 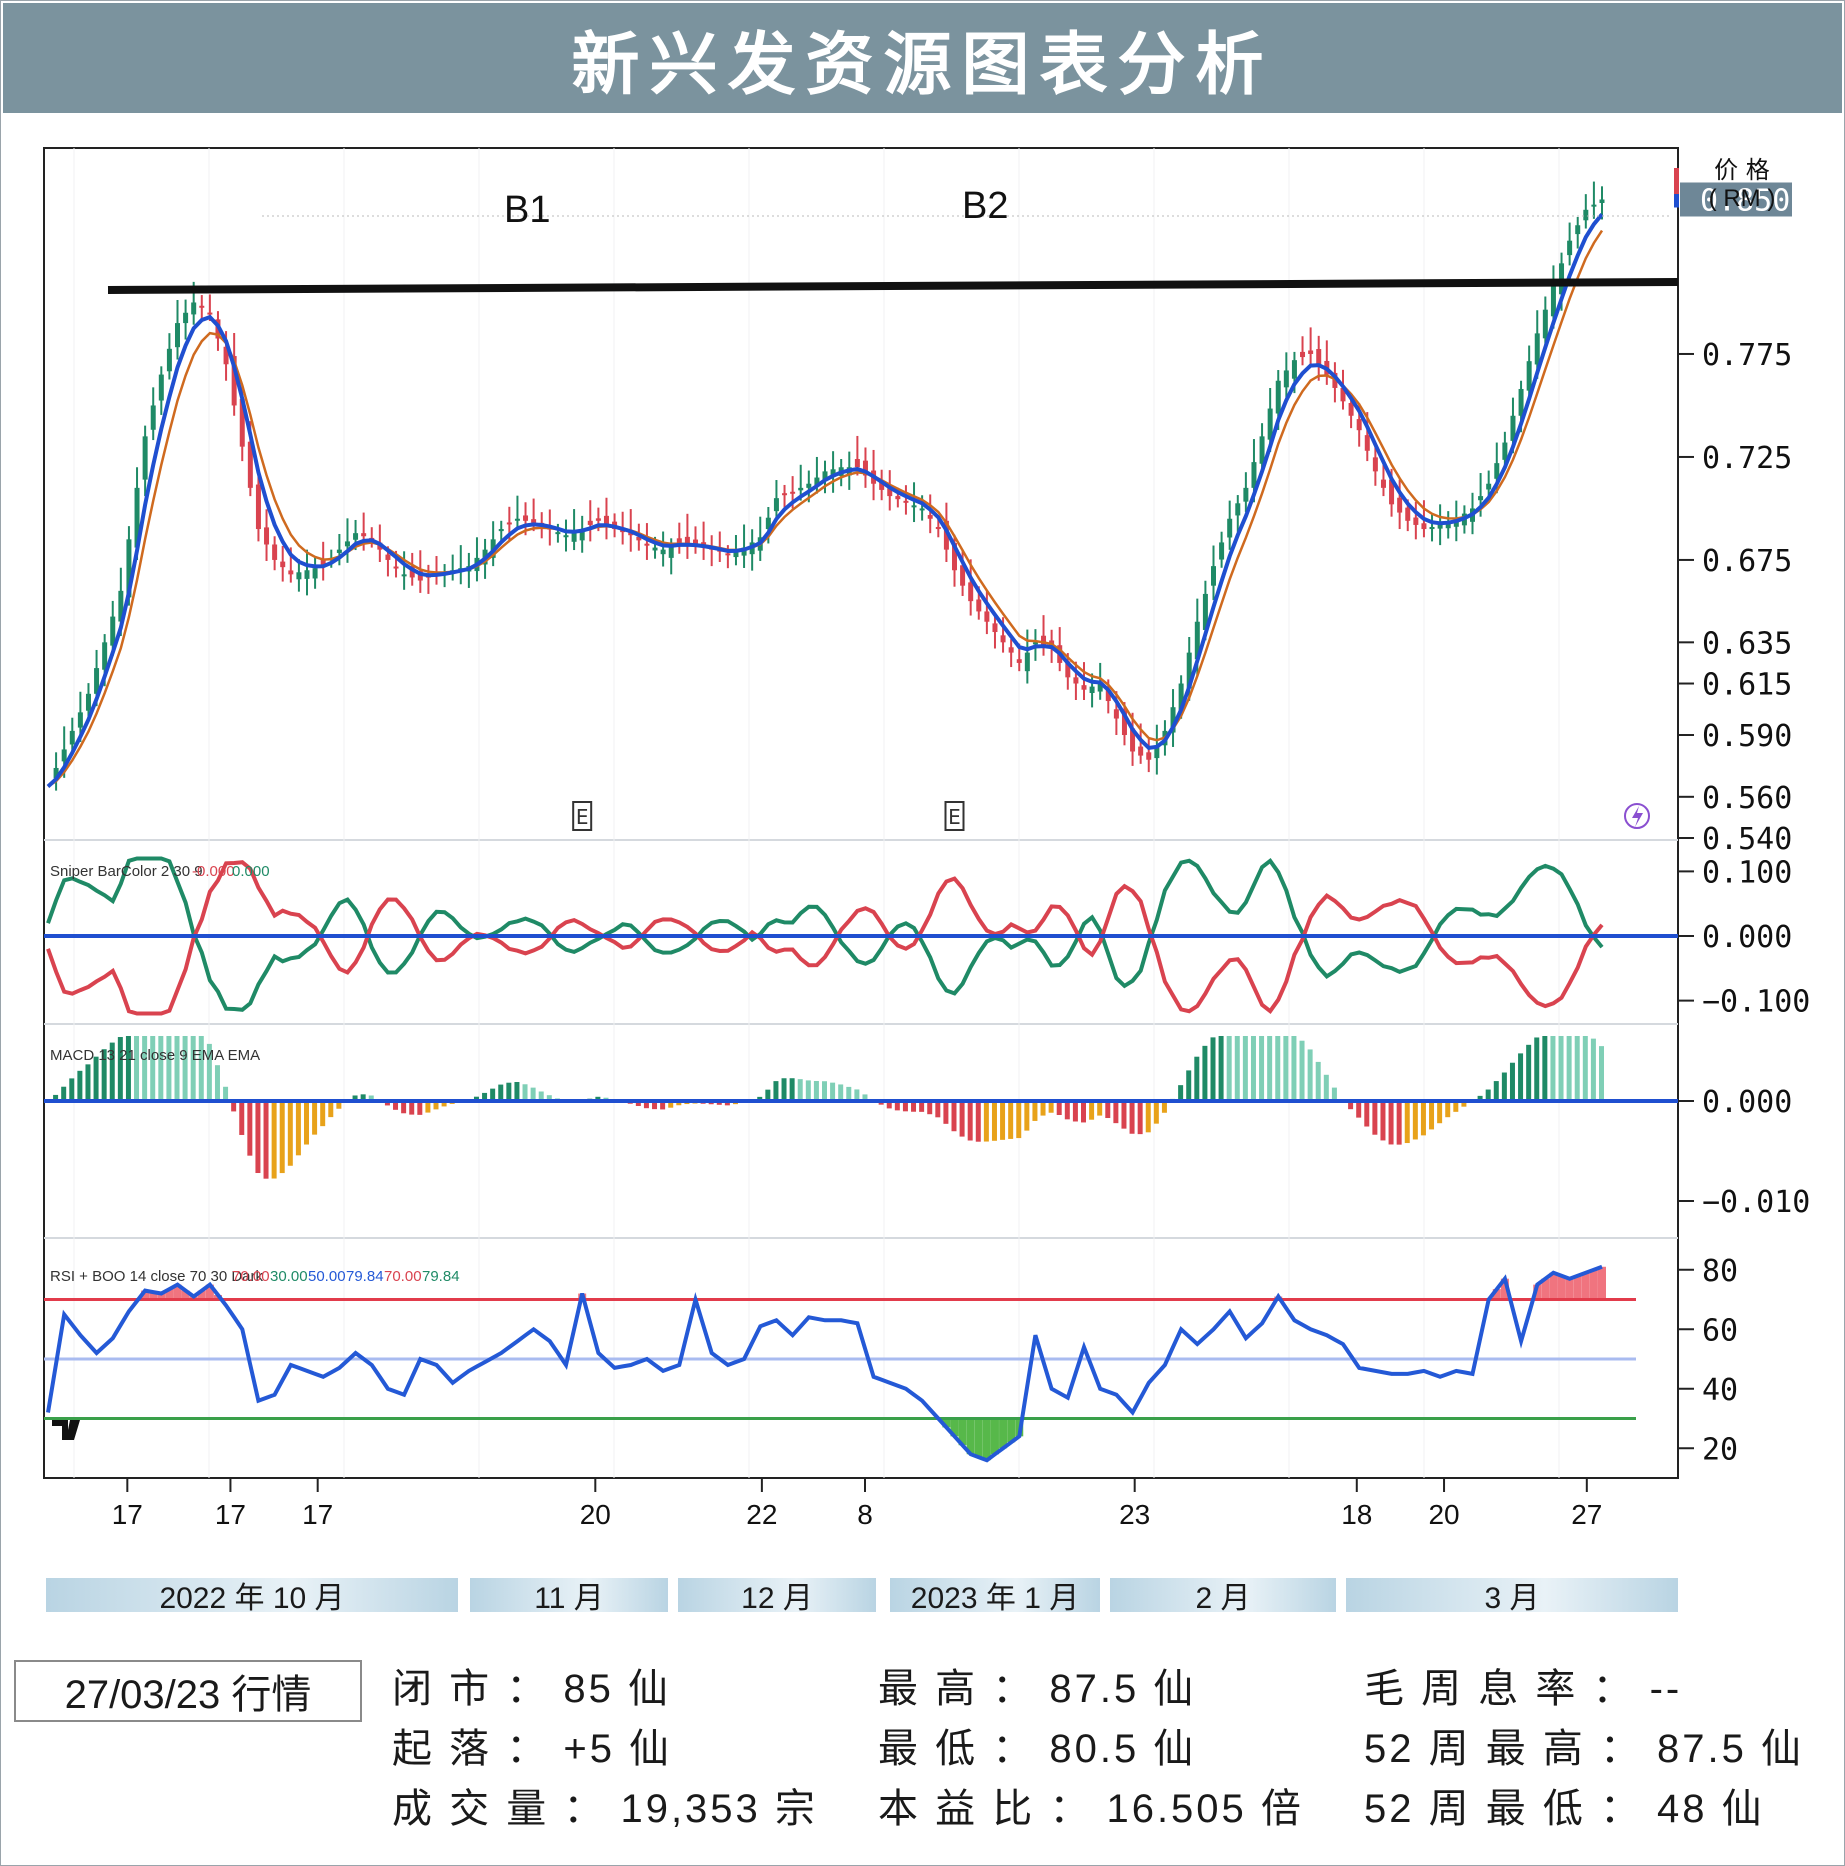 What do you see at coordinates (1523, 1689) in the screenshot?
I see `stat-yield: 毛 周 息 率 ： --` at bounding box center [1523, 1689].